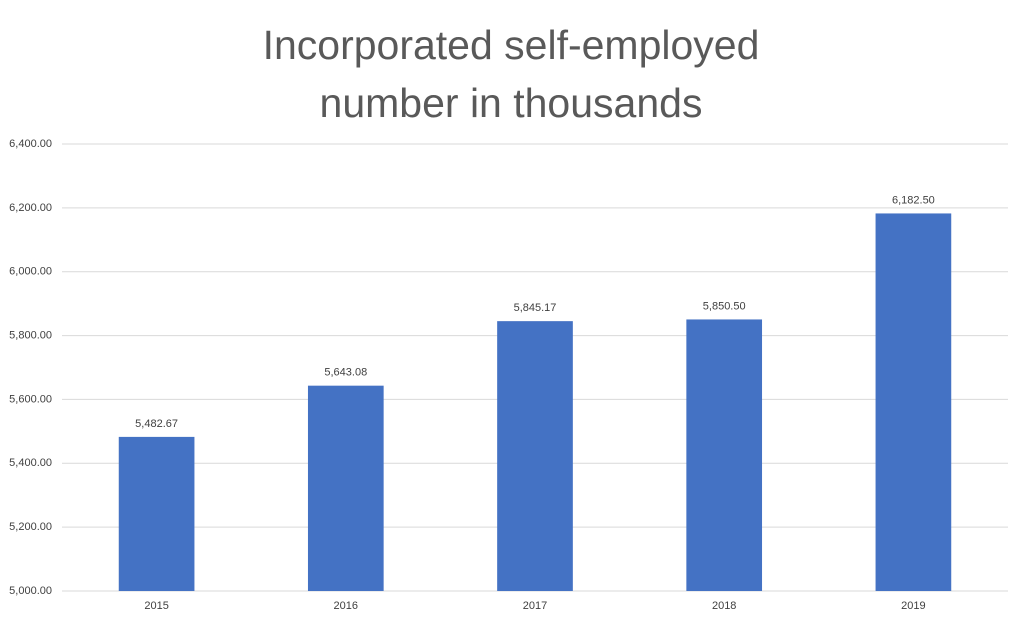 This screenshot has width=1022, height=621. What do you see at coordinates (346, 606) in the screenshot?
I see `x-tick-label: 2016` at bounding box center [346, 606].